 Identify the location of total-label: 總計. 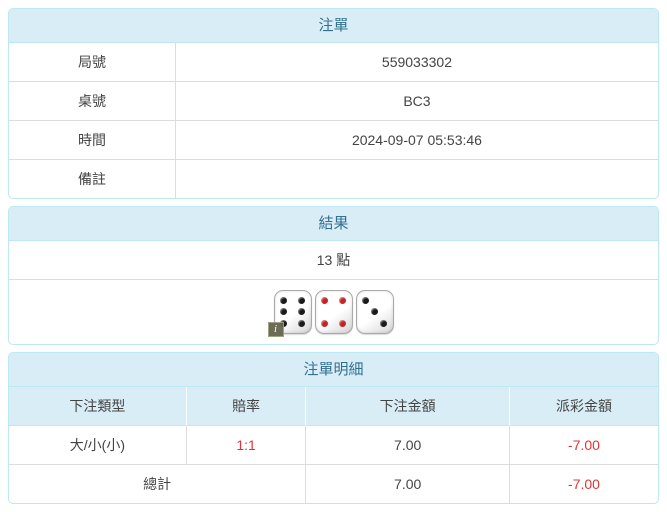
(157, 483).